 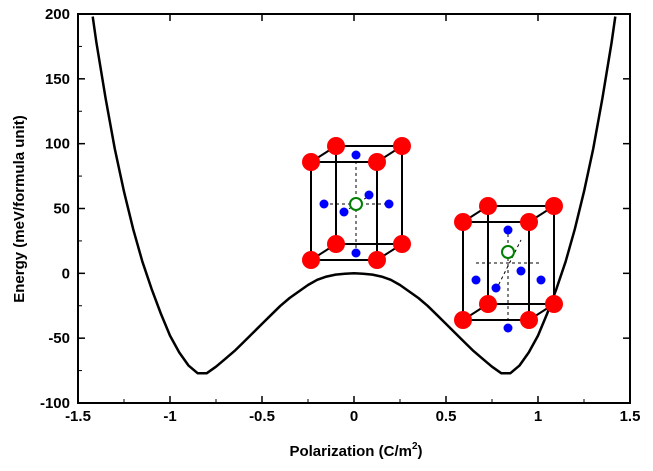 I want to click on x-tick-label: 0, so click(x=354, y=416).